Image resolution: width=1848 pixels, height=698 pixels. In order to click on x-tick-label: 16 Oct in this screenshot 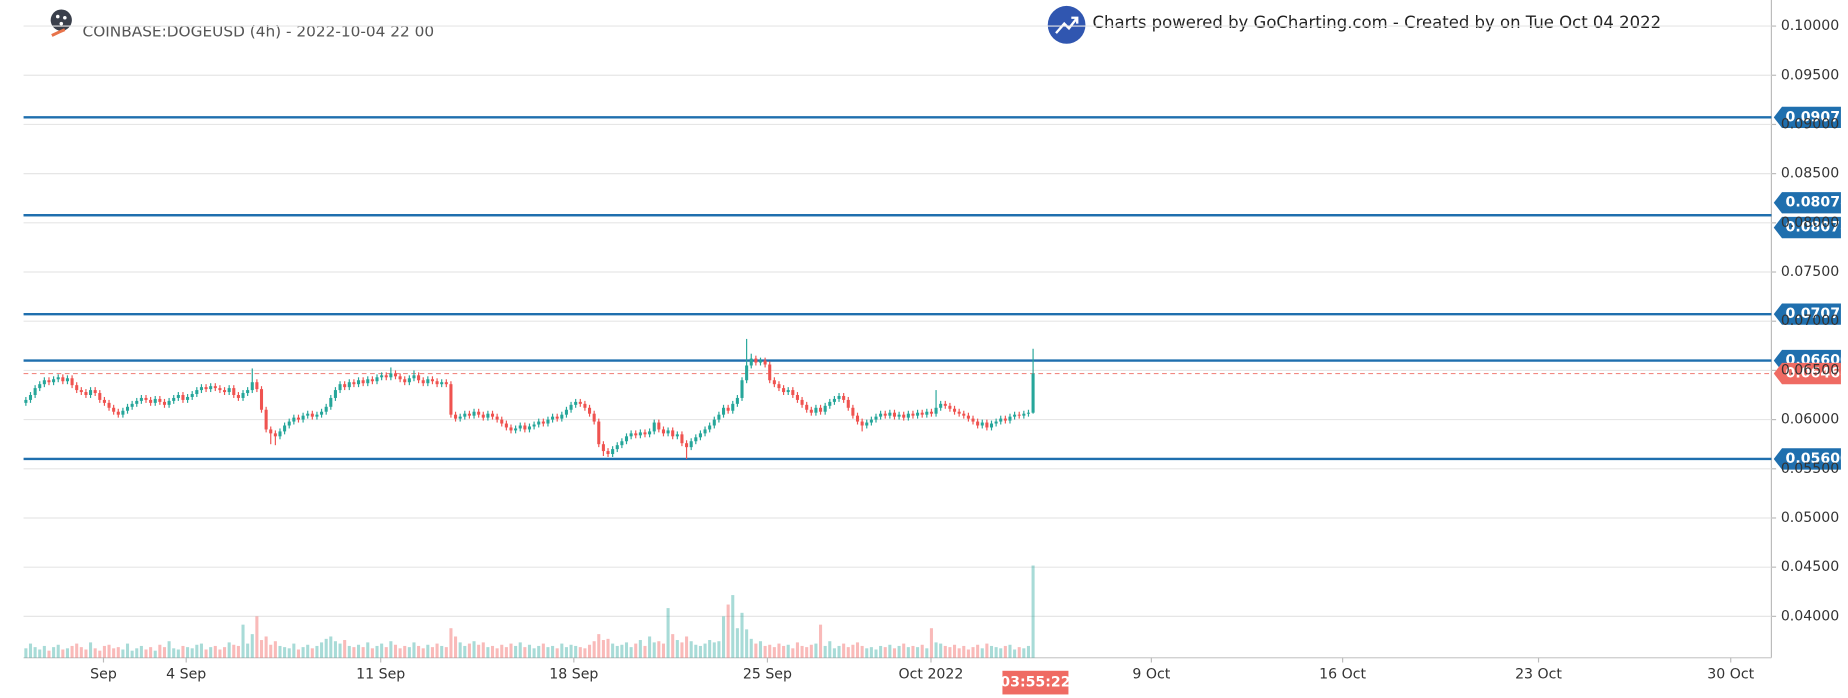, I will do `click(1342, 674)`.